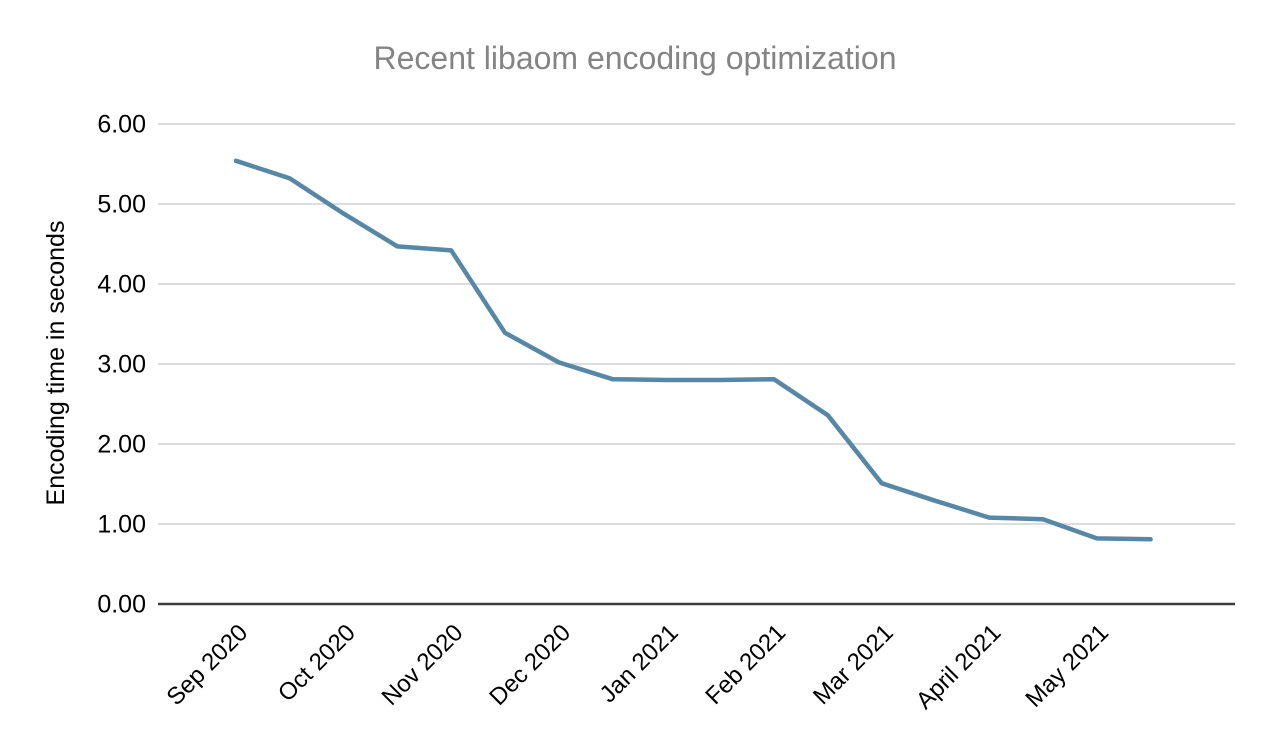 This screenshot has width=1270, height=742. What do you see at coordinates (121, 605) in the screenshot?
I see `y-tick-label: 0.00` at bounding box center [121, 605].